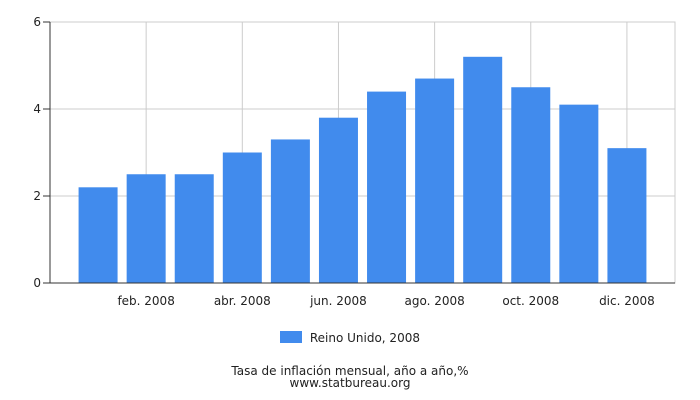 Image resolution: width=700 pixels, height=400 pixels. I want to click on x-tick-label: oct. 2008, so click(530, 301).